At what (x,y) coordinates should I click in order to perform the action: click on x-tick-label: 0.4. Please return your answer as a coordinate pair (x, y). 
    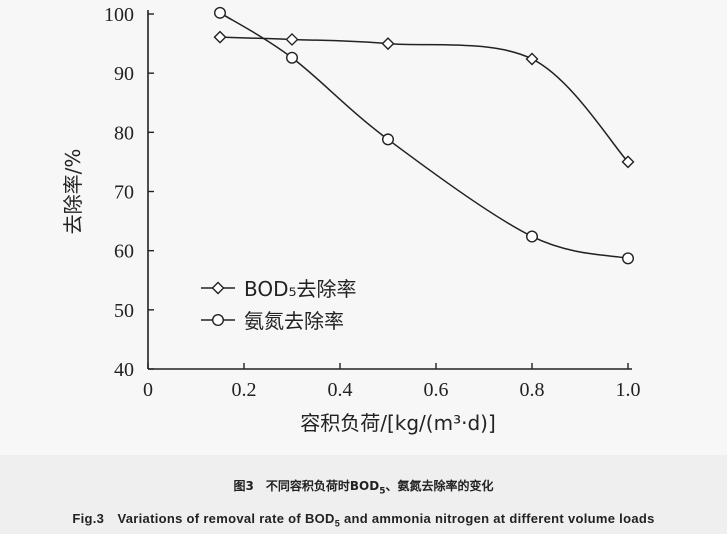
    Looking at the image, I should click on (340, 390).